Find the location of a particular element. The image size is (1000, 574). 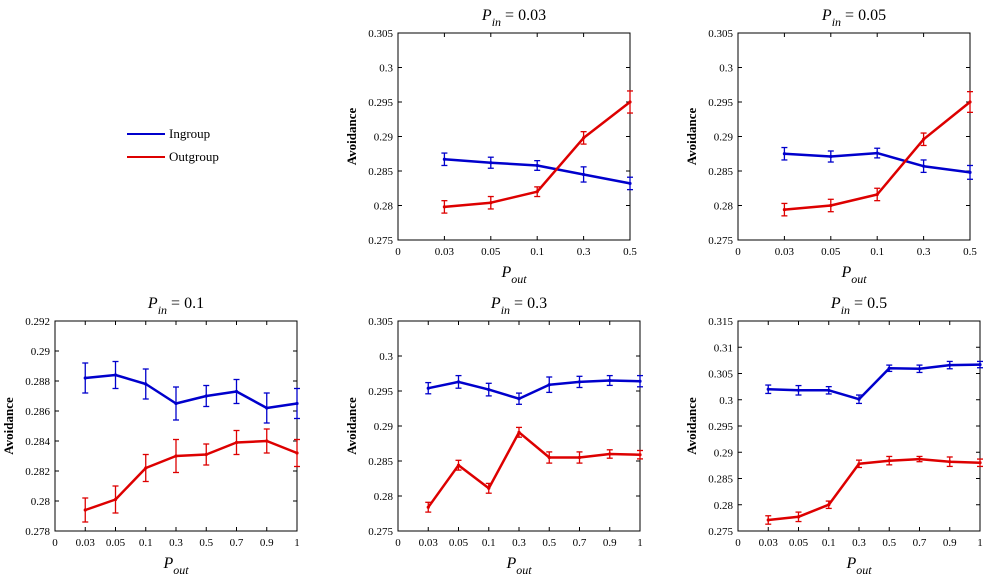

y-tick-label: 0.288 is located at coordinates (37, 382).